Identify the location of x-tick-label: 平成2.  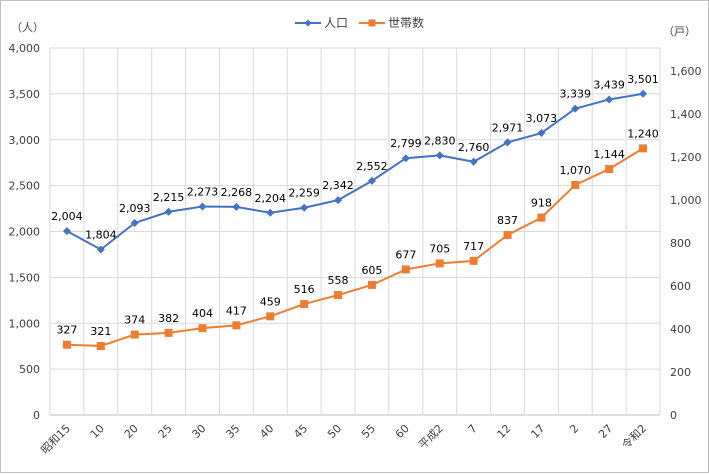
(431, 437).